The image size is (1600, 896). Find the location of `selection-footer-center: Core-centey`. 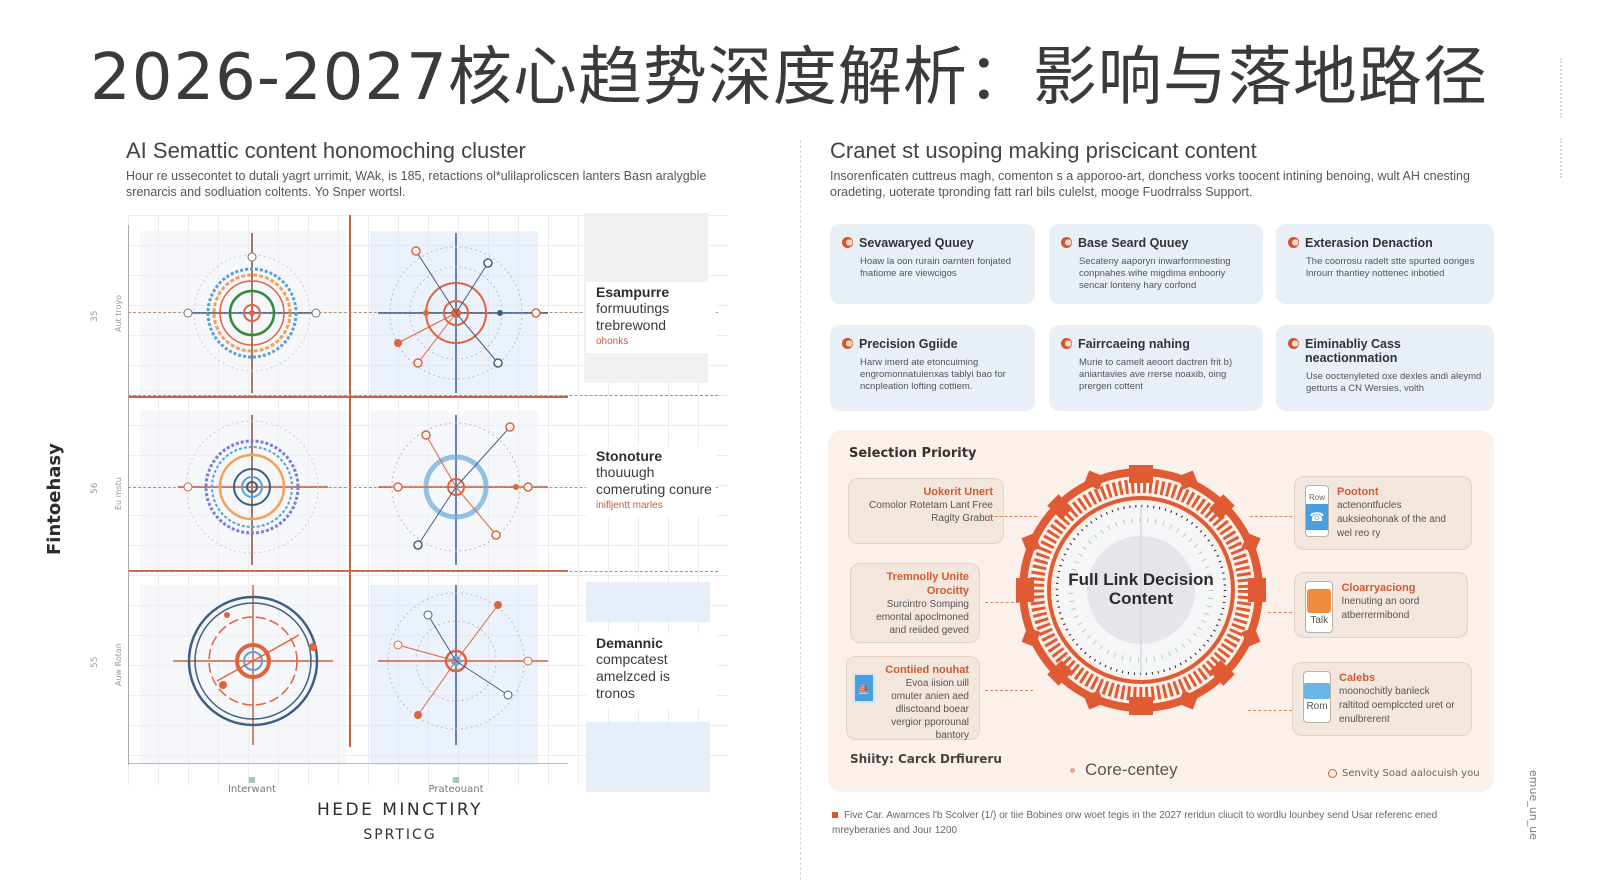

selection-footer-center: Core-centey is located at coordinates (1124, 770).